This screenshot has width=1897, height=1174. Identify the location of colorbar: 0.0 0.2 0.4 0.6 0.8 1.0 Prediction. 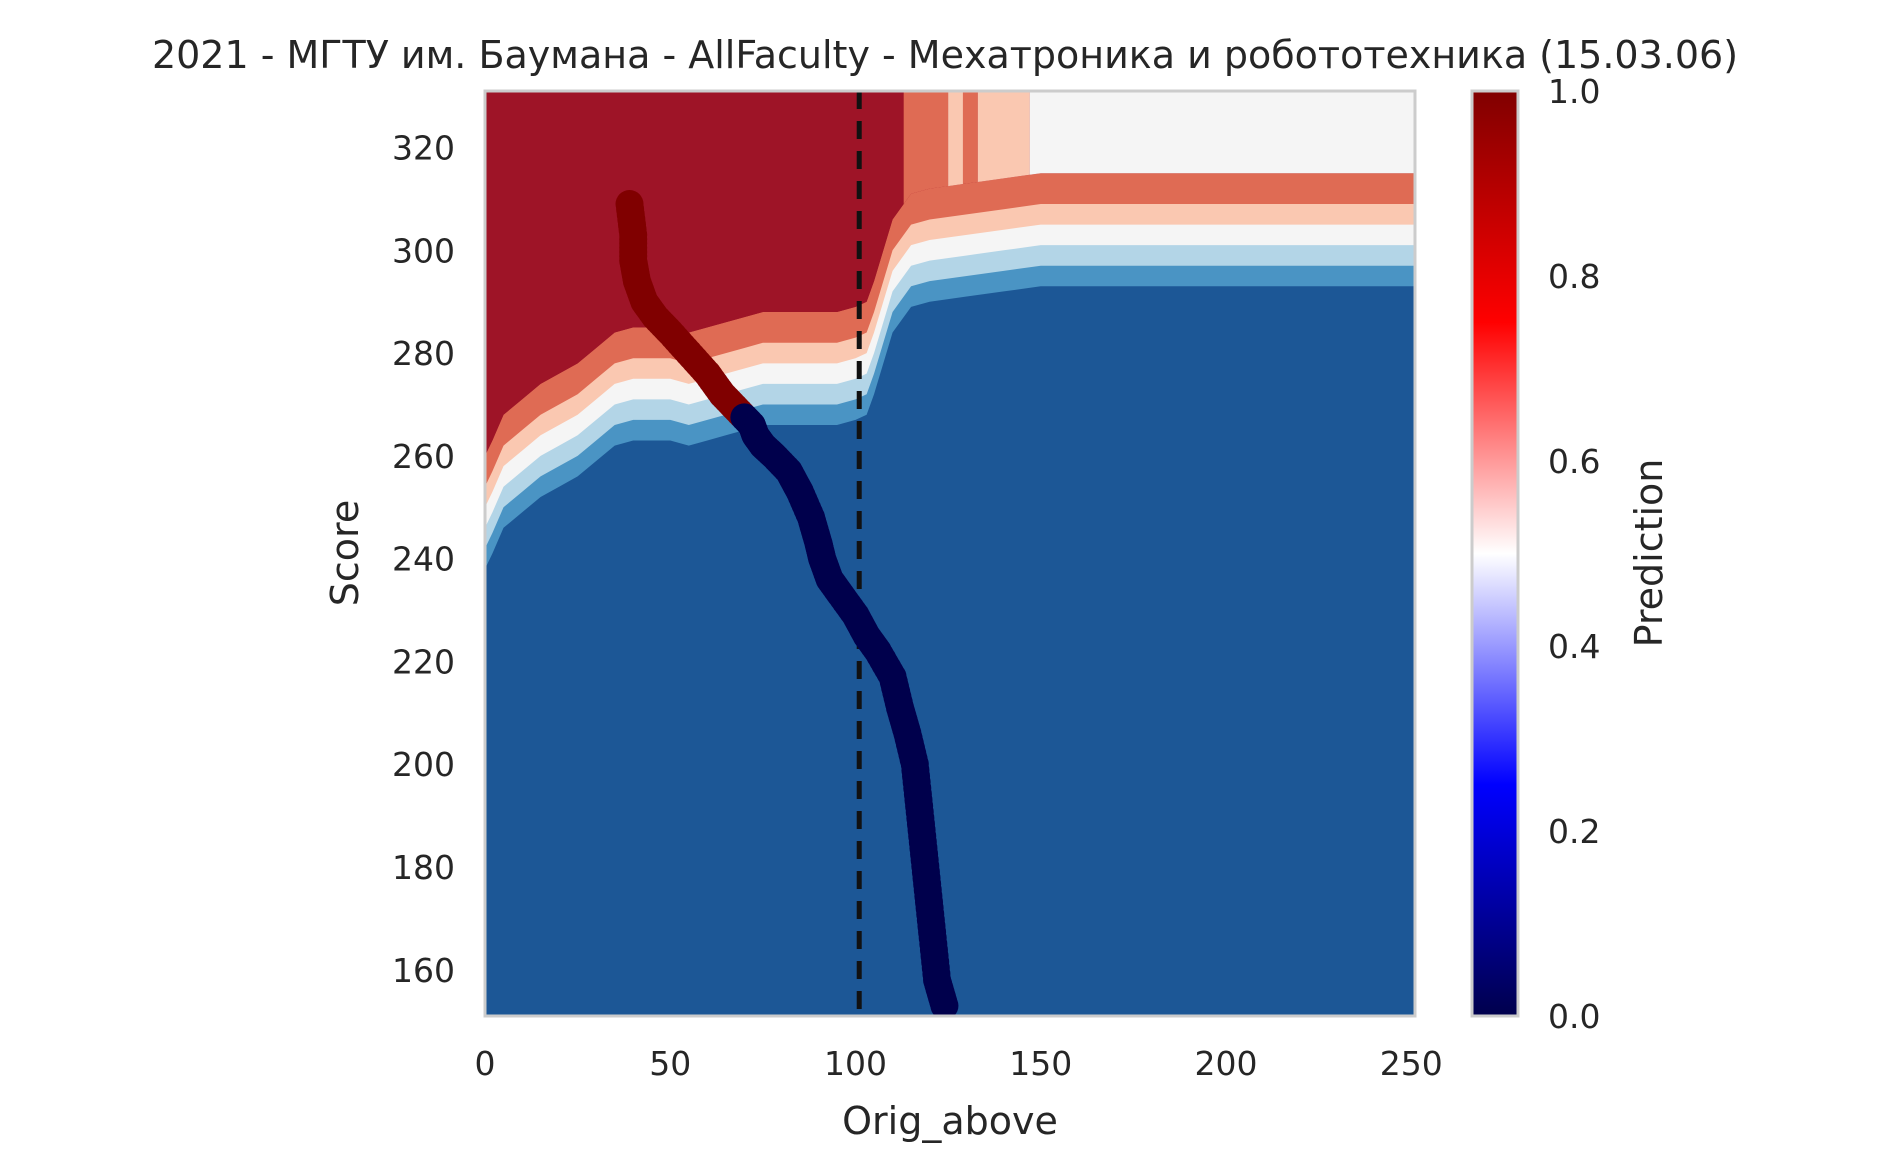
(1570, 554).